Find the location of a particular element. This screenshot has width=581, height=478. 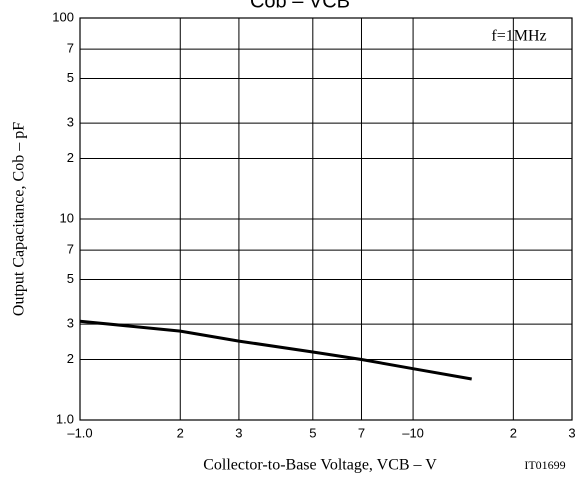

figure-id: IT01699 is located at coordinates (544, 465).